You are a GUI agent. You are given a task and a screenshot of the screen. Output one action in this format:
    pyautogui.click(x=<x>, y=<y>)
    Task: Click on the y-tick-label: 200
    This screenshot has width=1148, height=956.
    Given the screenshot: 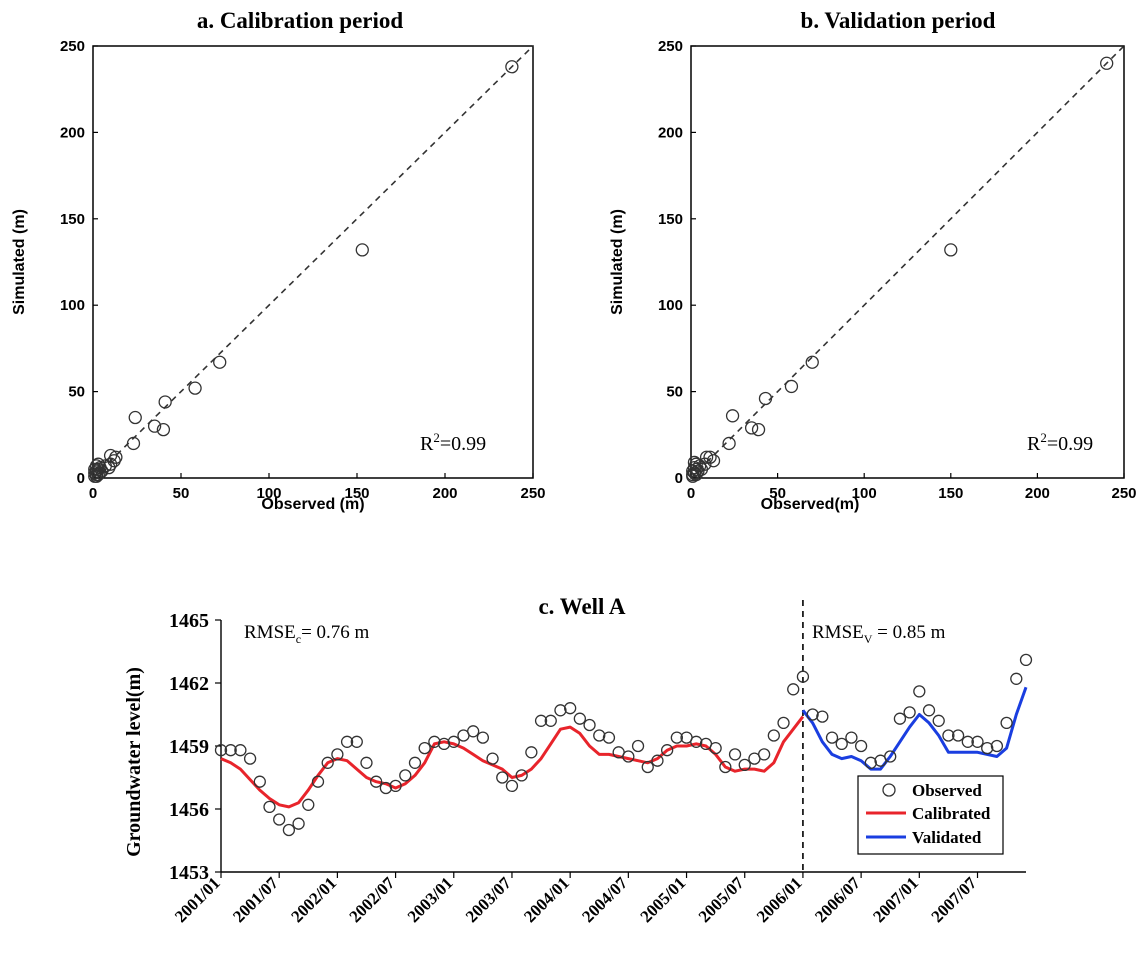 What is the action you would take?
    pyautogui.click(x=670, y=132)
    